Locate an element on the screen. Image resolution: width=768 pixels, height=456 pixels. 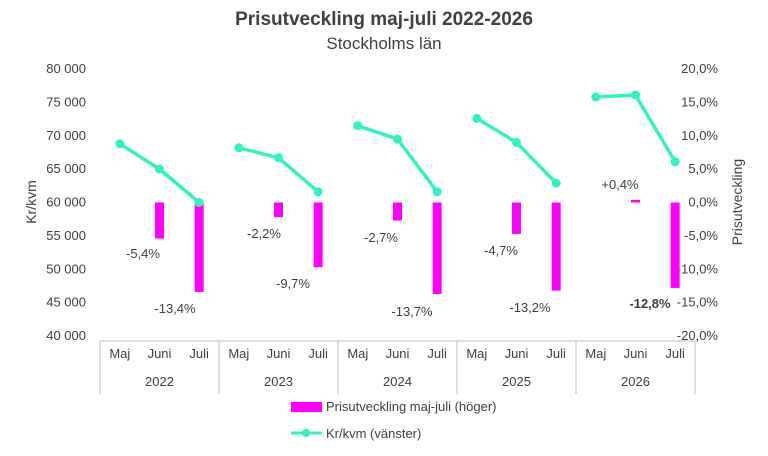
line-point-2024-maj is located at coordinates (358, 126).